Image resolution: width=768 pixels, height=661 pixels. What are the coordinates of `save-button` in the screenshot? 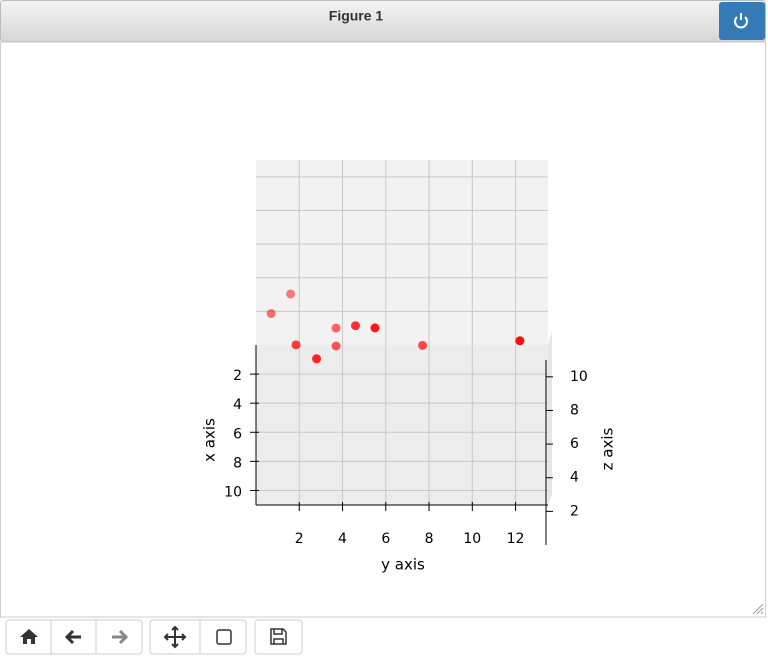 It's located at (278, 636).